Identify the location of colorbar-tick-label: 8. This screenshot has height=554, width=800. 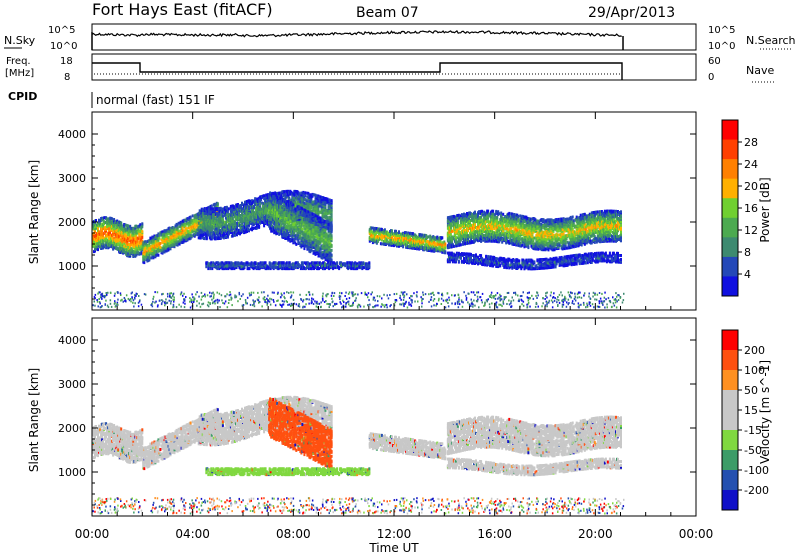
(747, 252).